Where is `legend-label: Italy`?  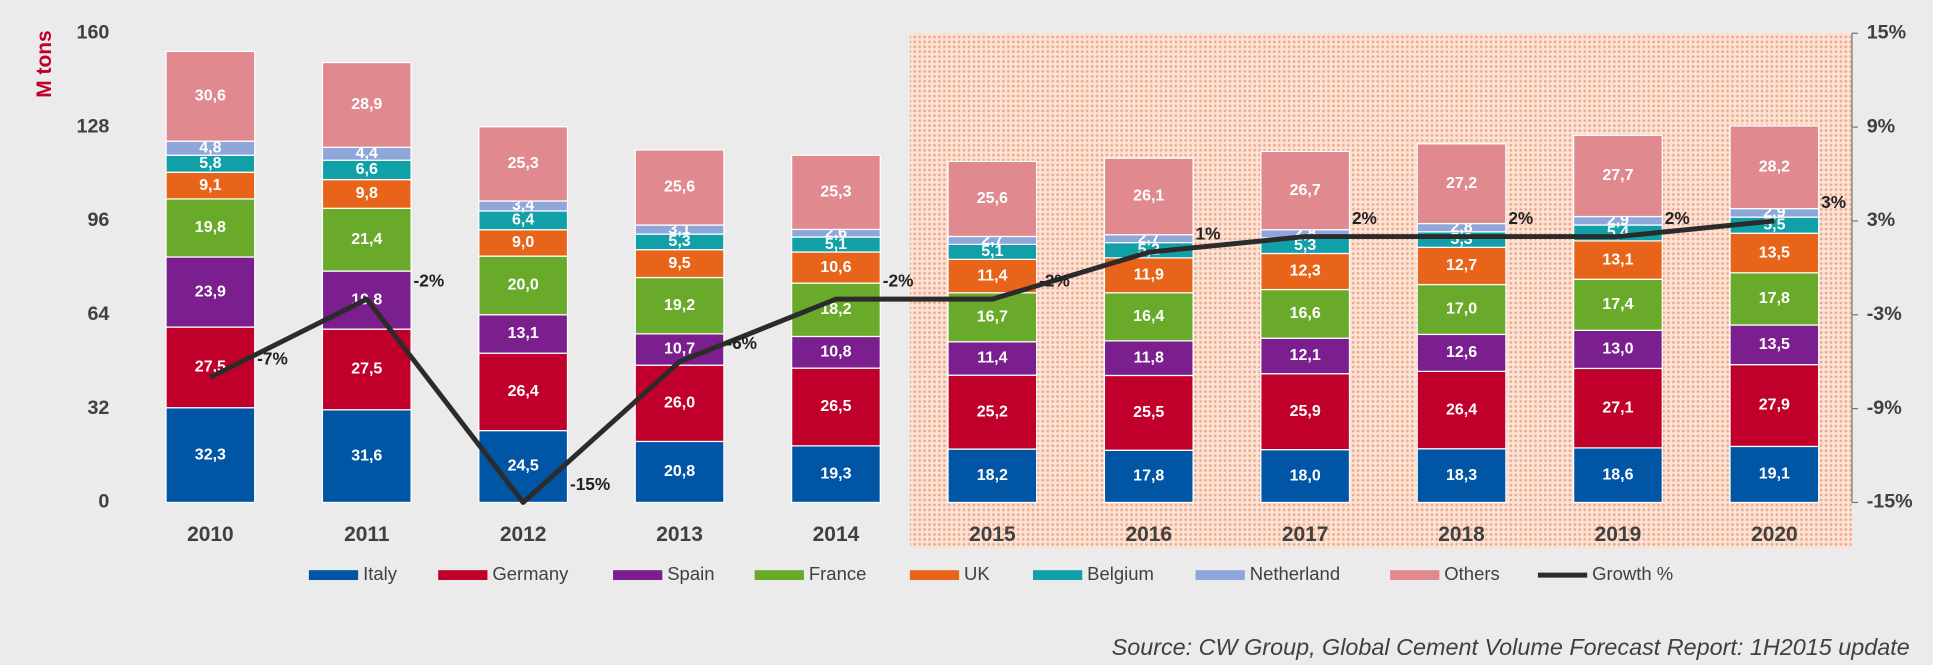
legend-label: Italy is located at coordinates (380, 573).